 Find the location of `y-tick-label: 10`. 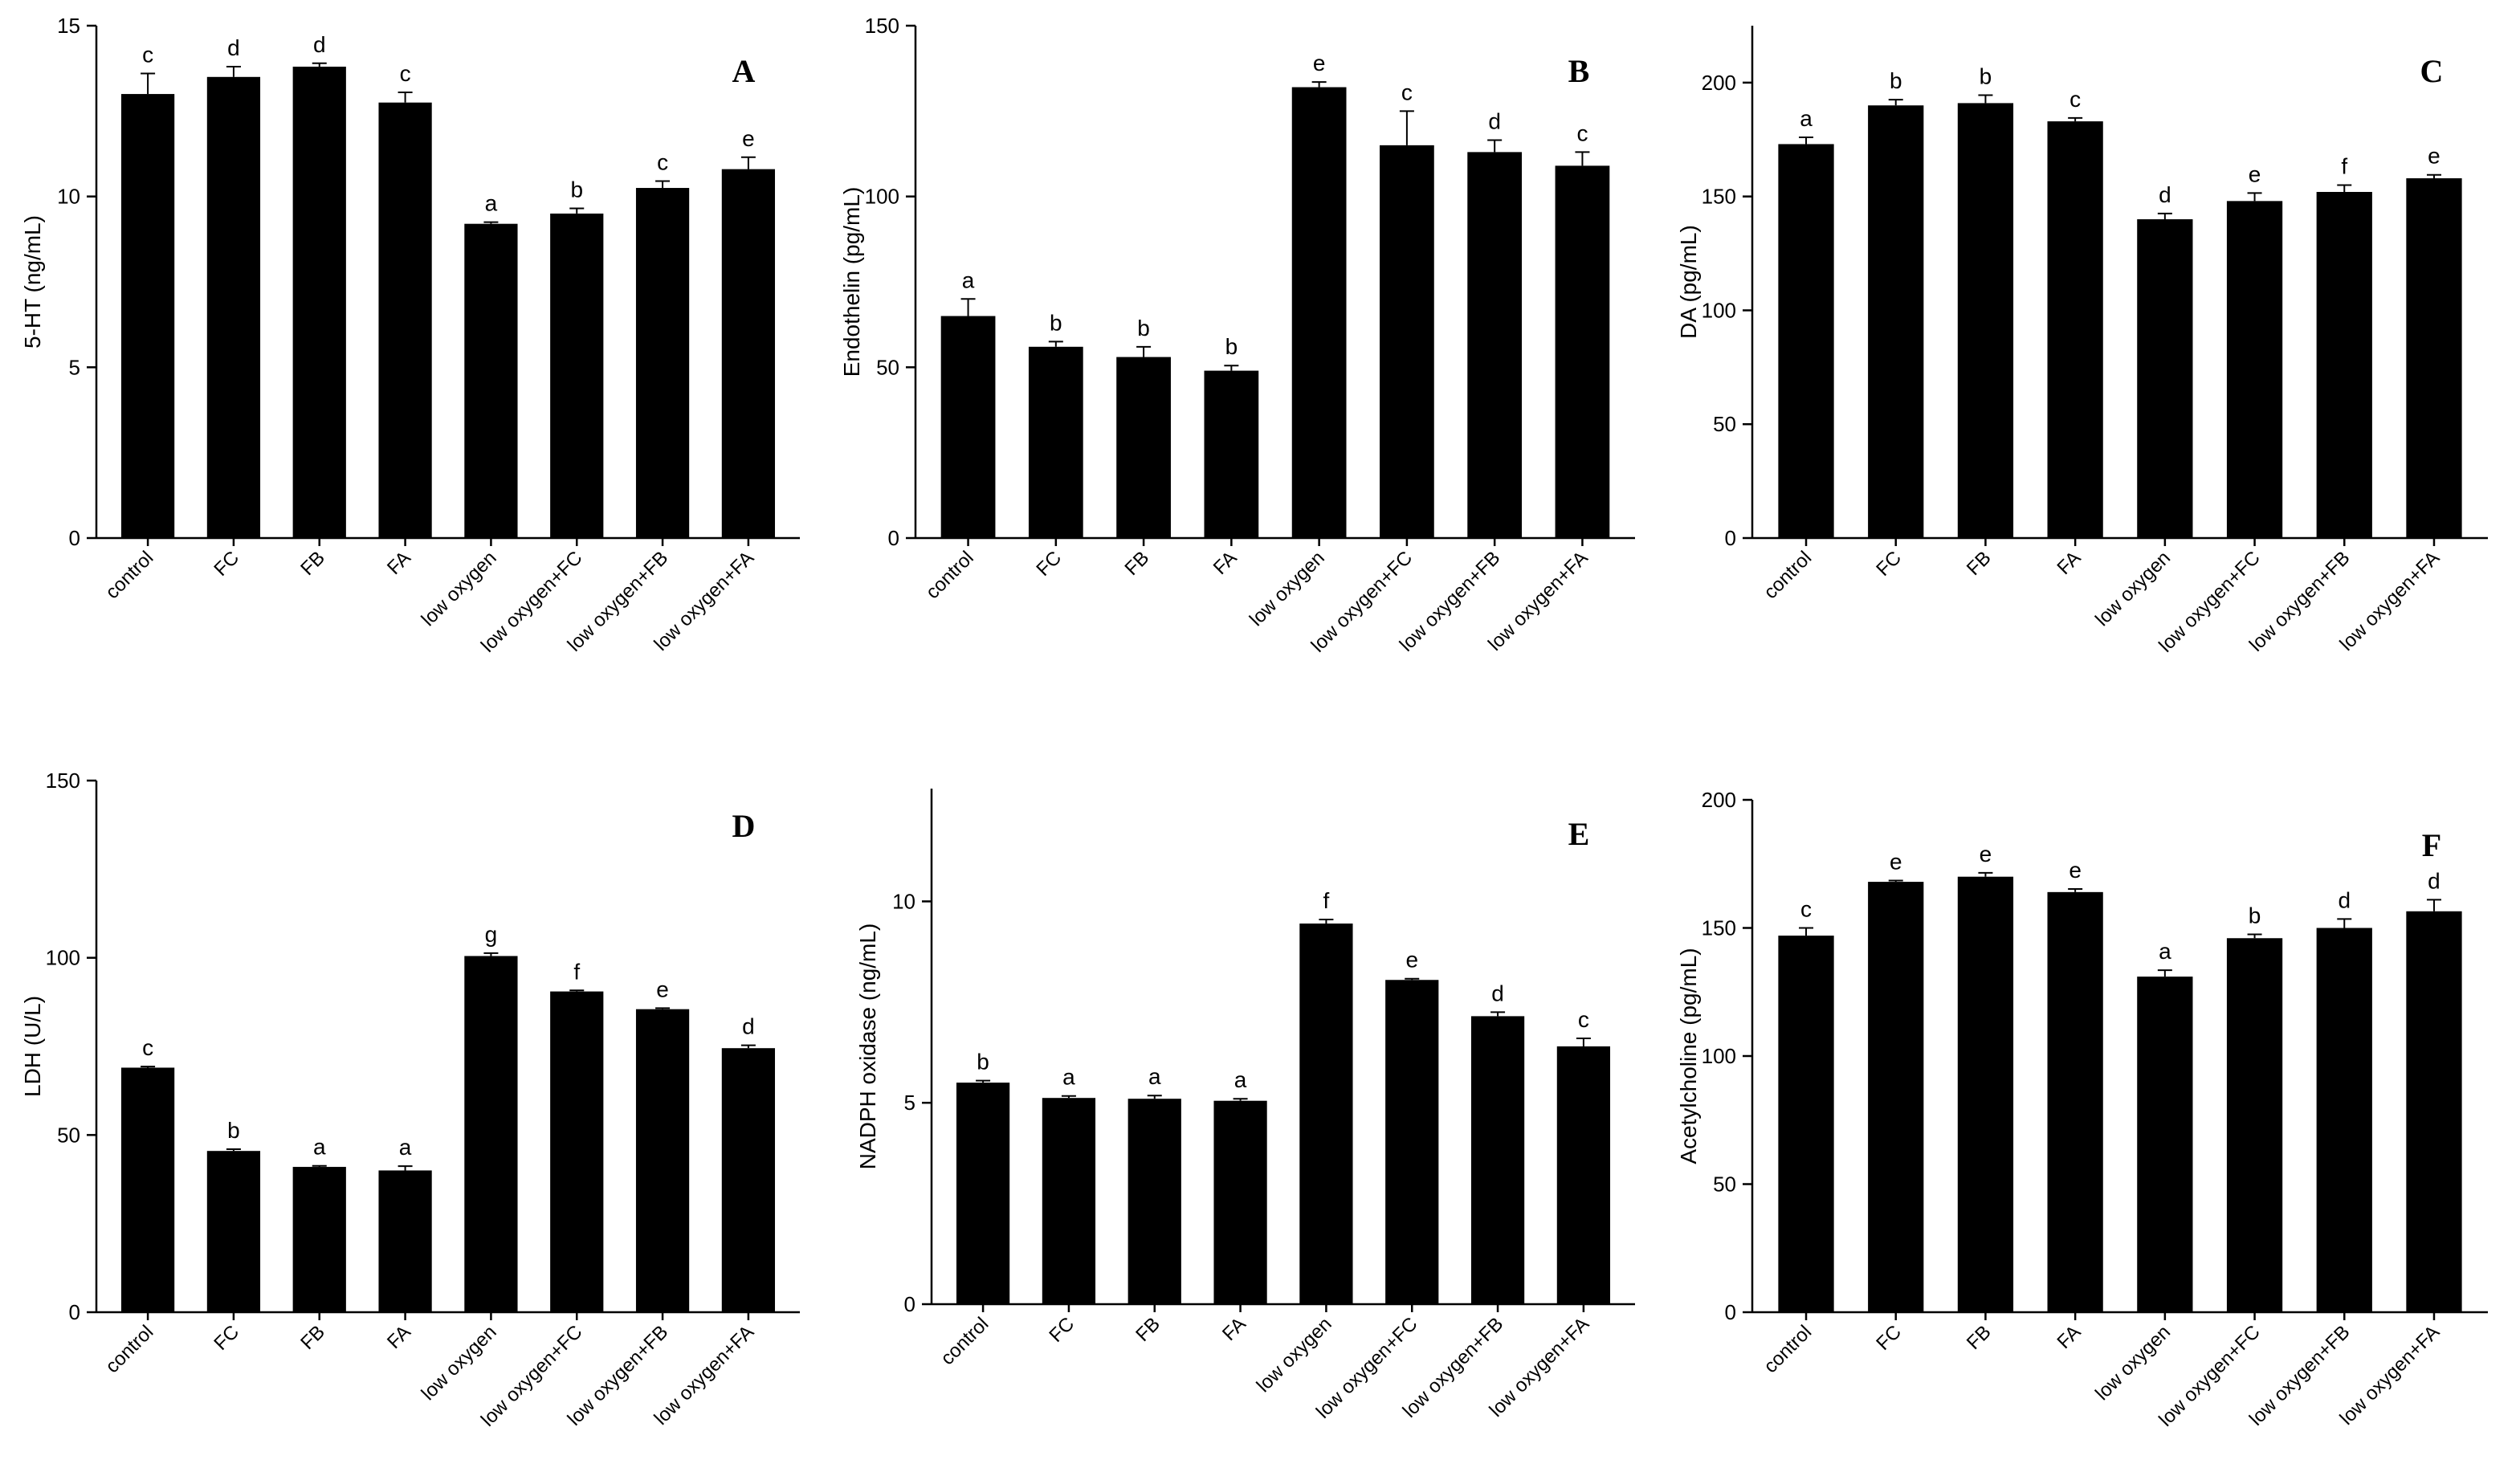

y-tick-label: 10 is located at coordinates (68, 197).